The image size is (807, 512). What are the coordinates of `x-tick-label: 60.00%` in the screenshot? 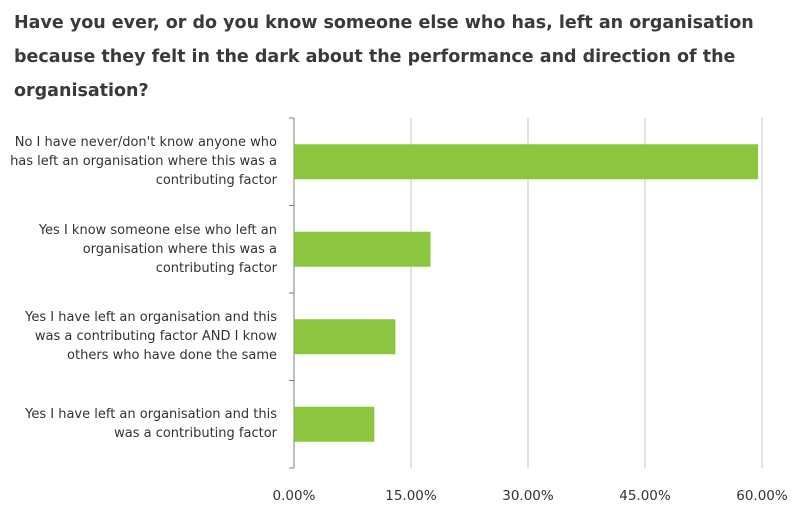 It's located at (762, 496).